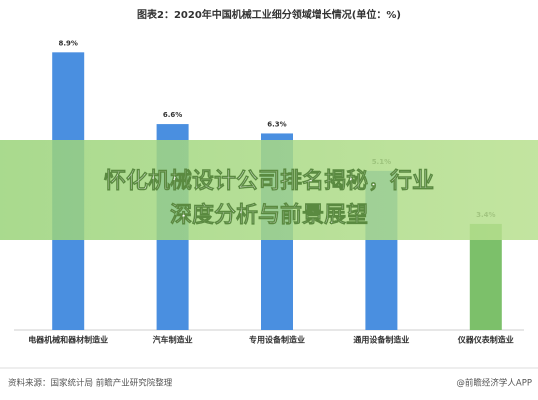 The width and height of the screenshot is (538, 400). I want to click on x-tick-label: 仪器仪表制造业, so click(485, 340).